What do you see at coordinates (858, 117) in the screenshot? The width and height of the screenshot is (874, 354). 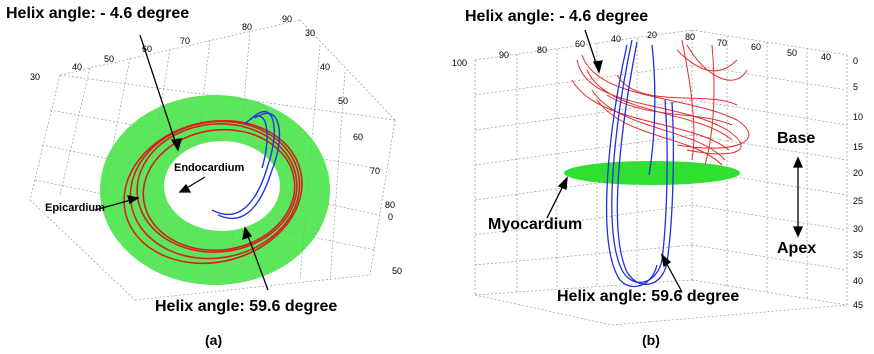 I see `tick: 10` at bounding box center [858, 117].